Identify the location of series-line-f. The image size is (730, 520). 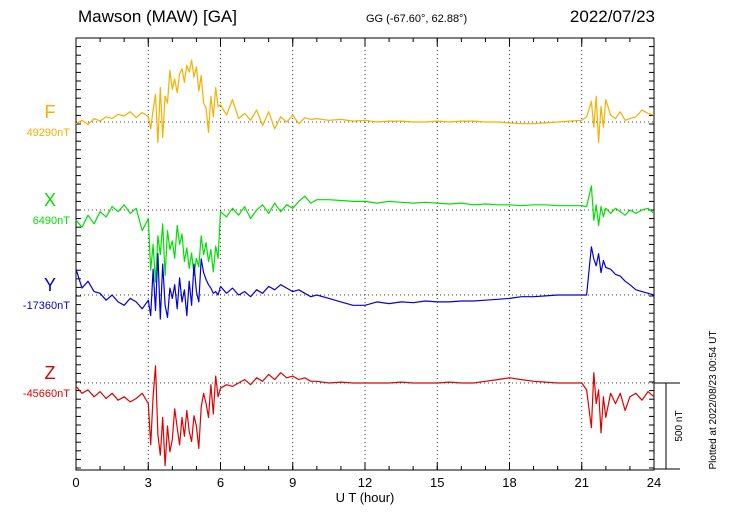
(365, 101).